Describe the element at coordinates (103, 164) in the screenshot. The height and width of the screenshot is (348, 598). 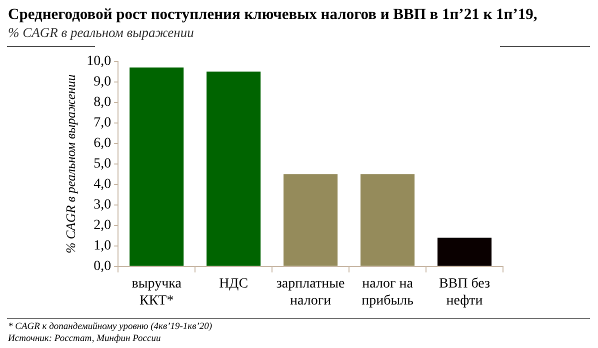
I see `y-tick-label: 5,0` at that location.